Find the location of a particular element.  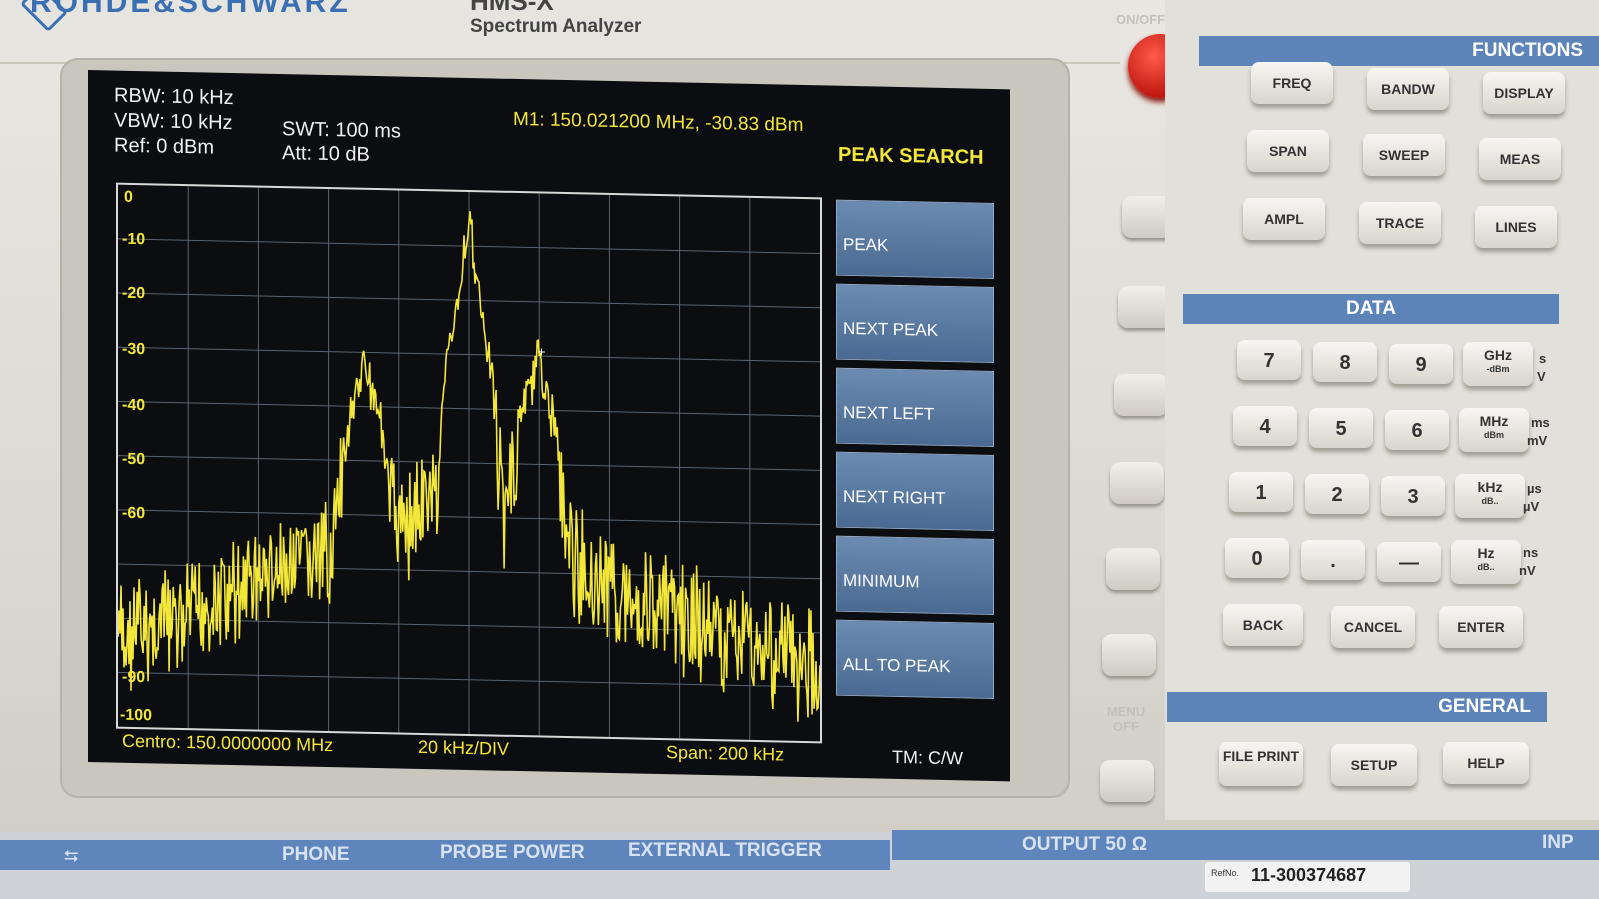

digit-2-button: 2 is located at coordinates (1337, 494).